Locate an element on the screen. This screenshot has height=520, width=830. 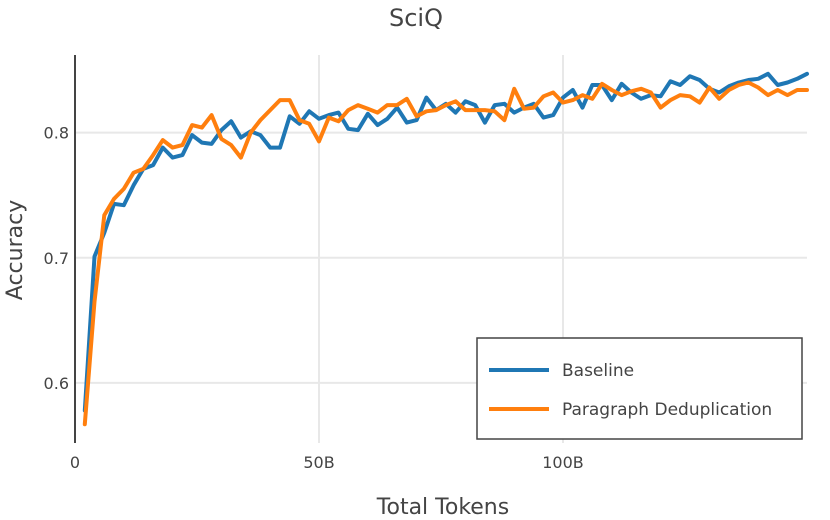
legend-box is located at coordinates (639, 388).